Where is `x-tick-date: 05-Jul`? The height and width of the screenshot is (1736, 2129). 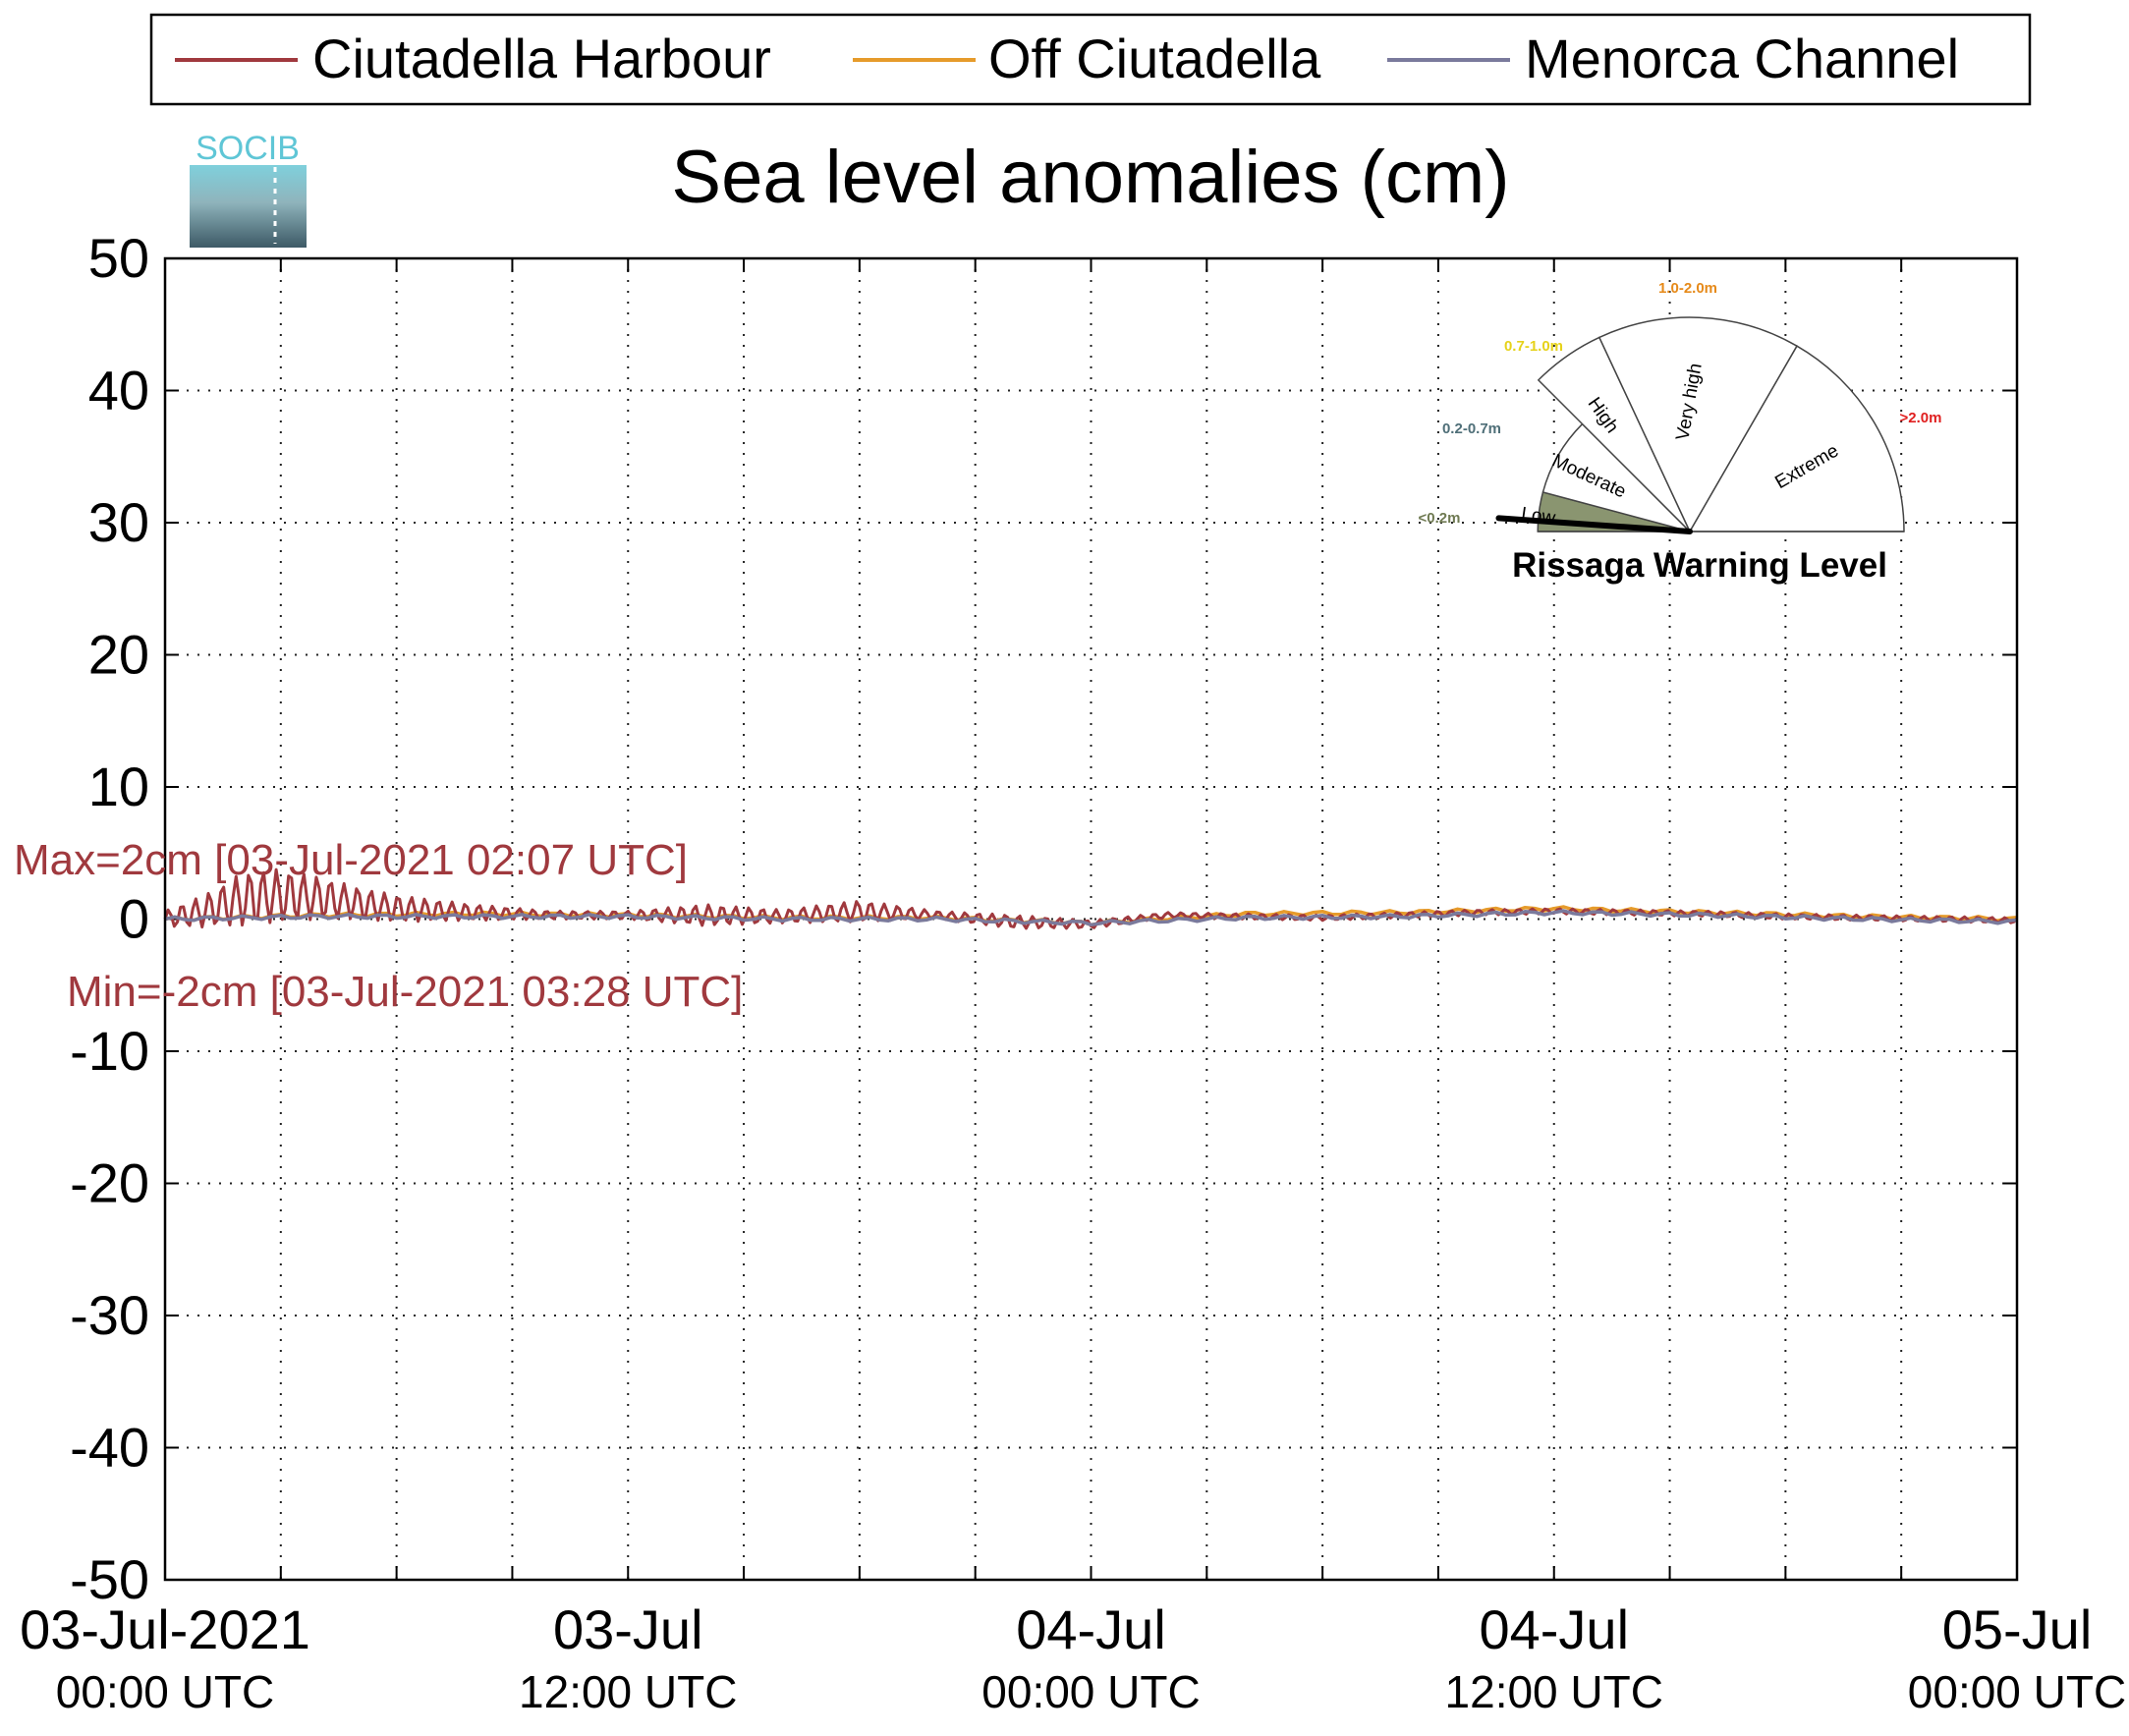
x-tick-date: 05-Jul is located at coordinates (2017, 1629).